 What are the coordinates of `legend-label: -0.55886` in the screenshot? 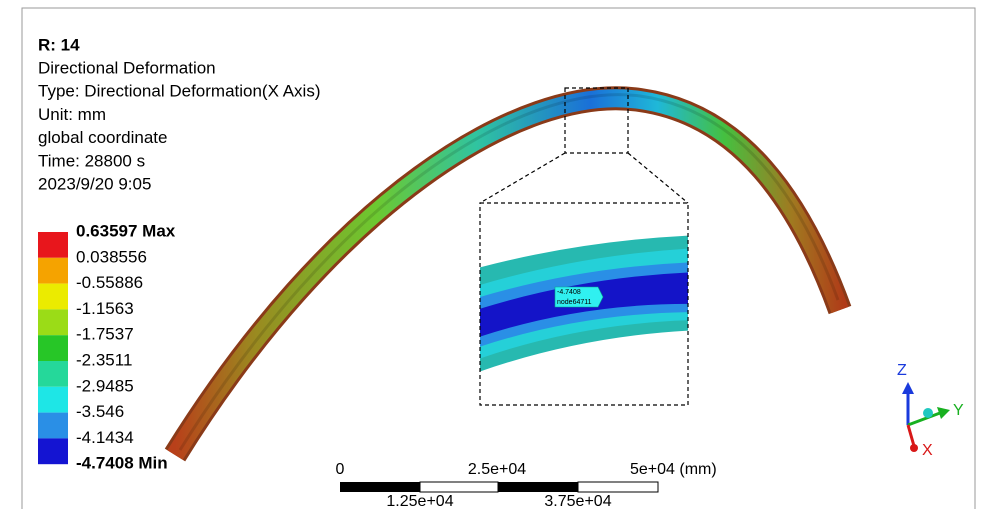 It's located at (109, 282).